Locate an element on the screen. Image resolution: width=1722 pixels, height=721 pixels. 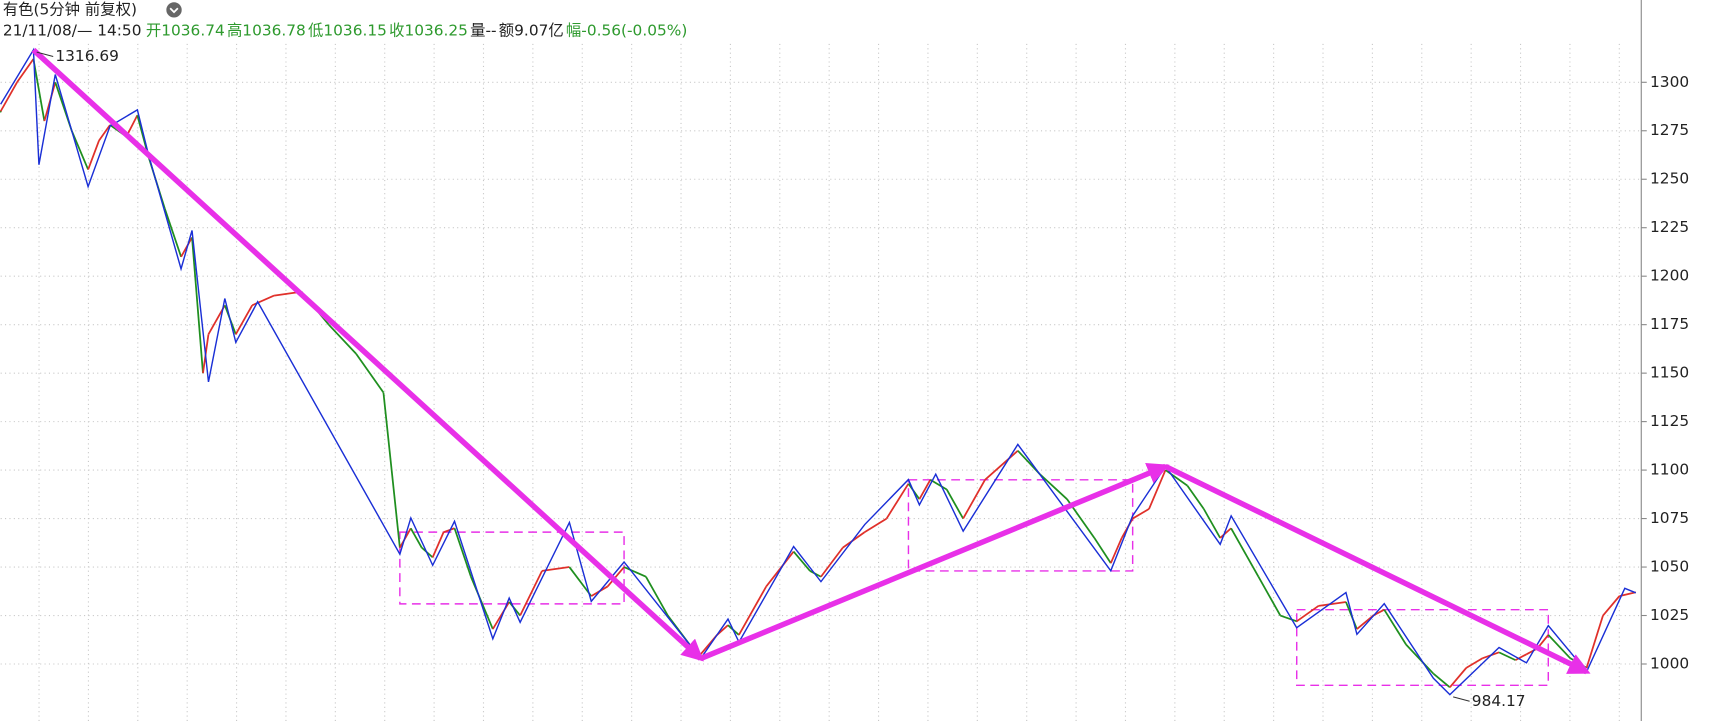
y-tick-label: 1050 is located at coordinates (1669, 567).